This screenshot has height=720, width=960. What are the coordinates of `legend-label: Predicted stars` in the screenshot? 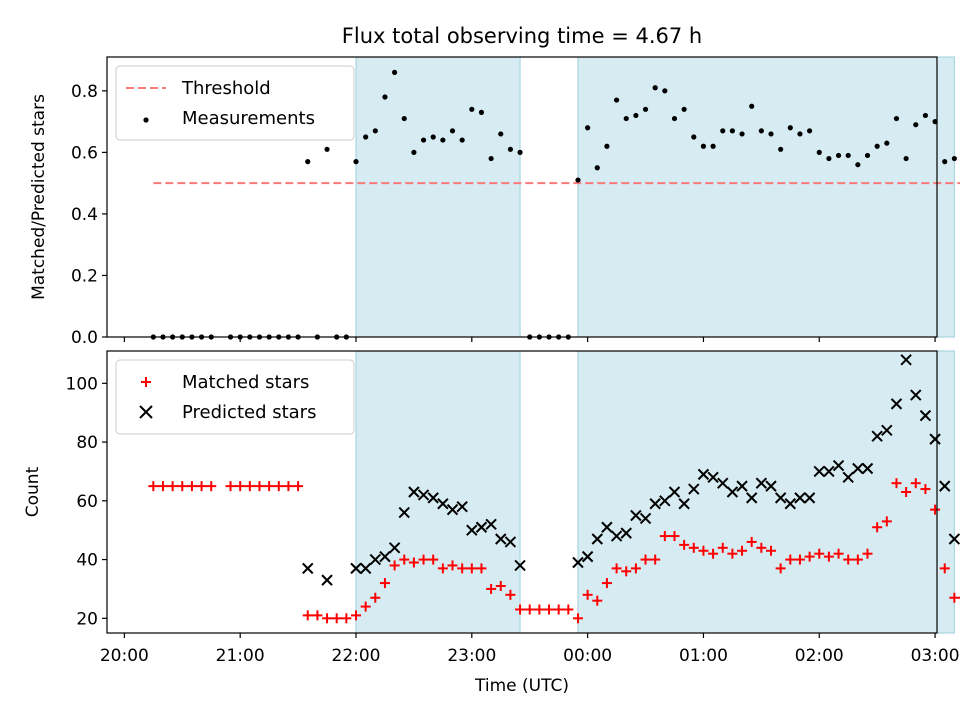 It's located at (249, 412).